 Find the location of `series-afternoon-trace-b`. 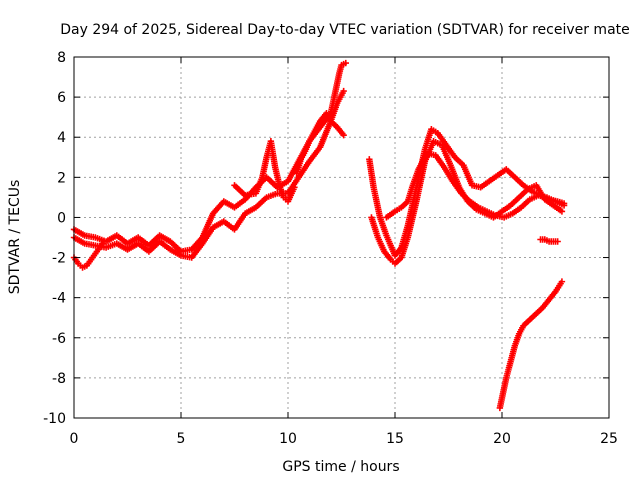

series-afternoon-trace-b is located at coordinates (467, 202).